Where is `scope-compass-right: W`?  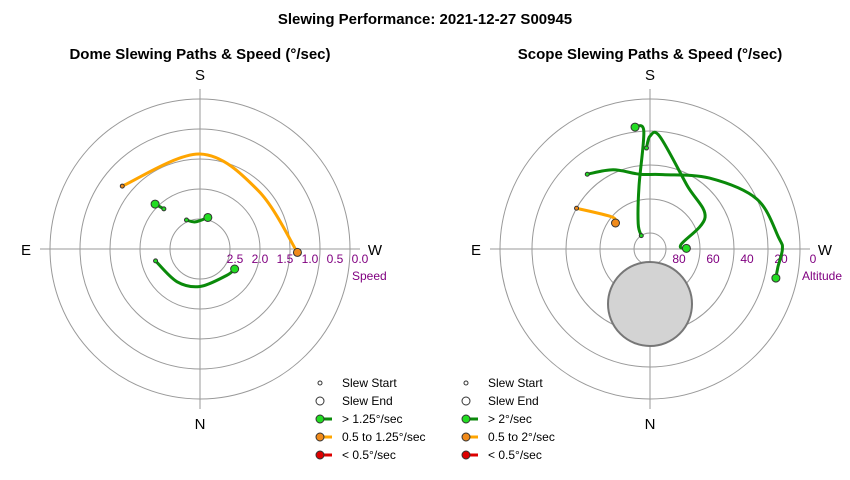 scope-compass-right: W is located at coordinates (825, 250).